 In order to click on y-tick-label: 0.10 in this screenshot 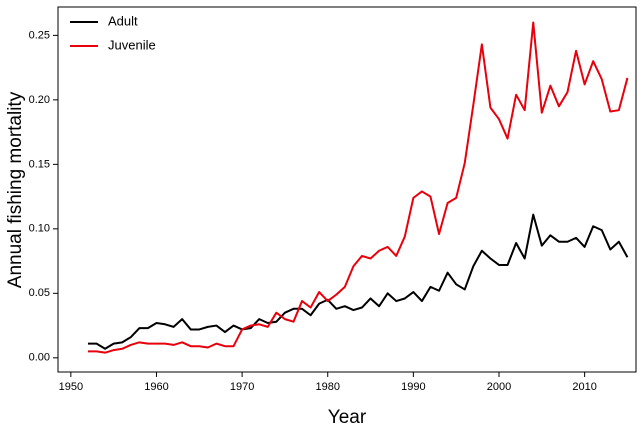, I will do `click(39, 229)`.